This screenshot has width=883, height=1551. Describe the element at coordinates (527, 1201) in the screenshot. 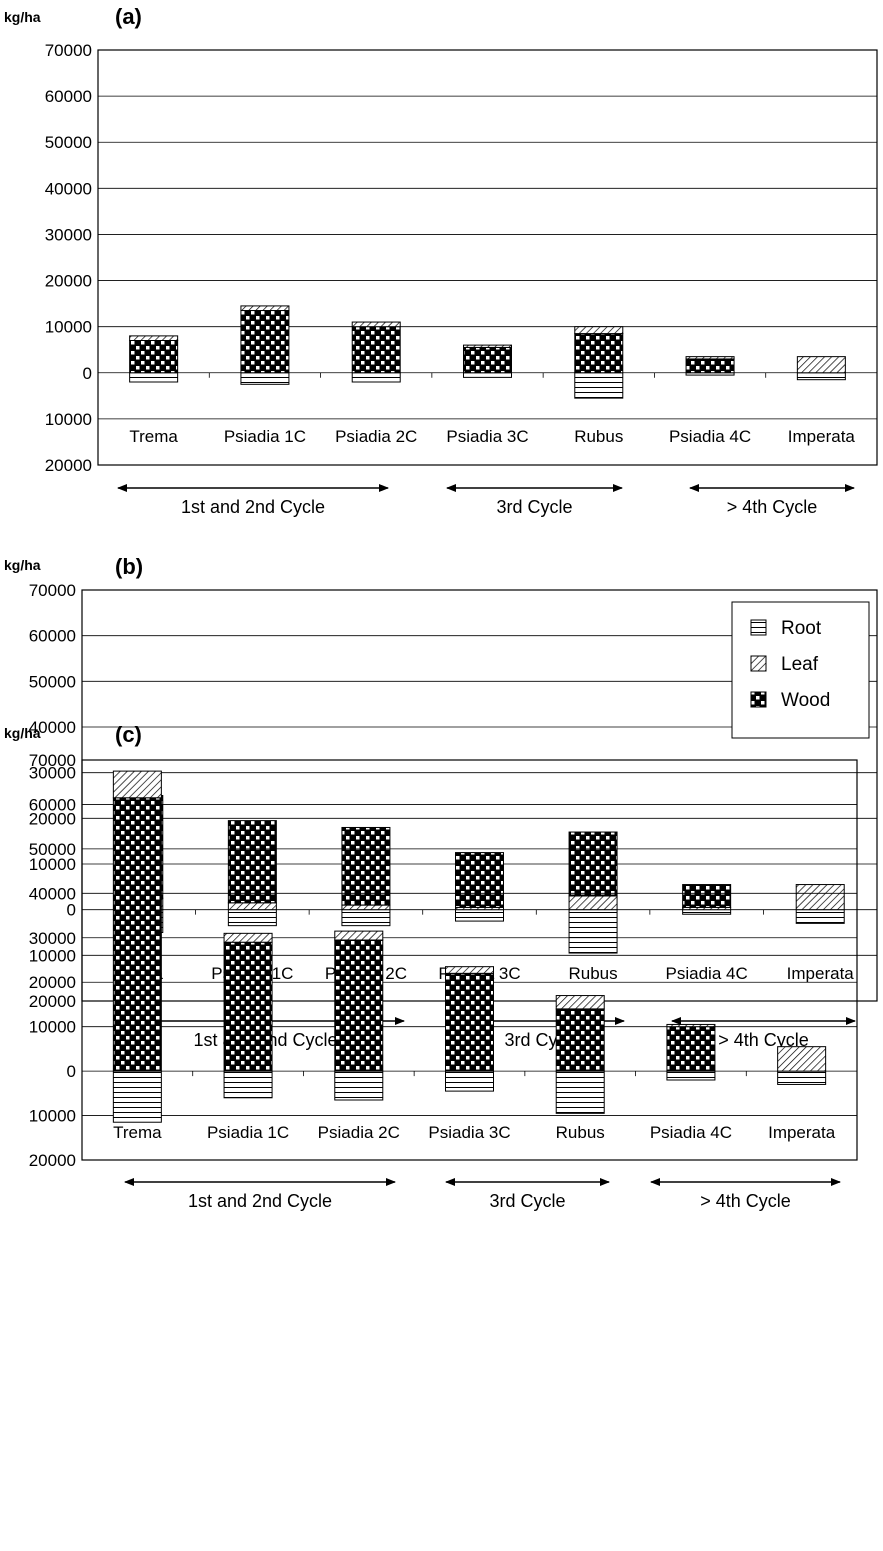

I see `group-label: 3rd Cycle` at that location.